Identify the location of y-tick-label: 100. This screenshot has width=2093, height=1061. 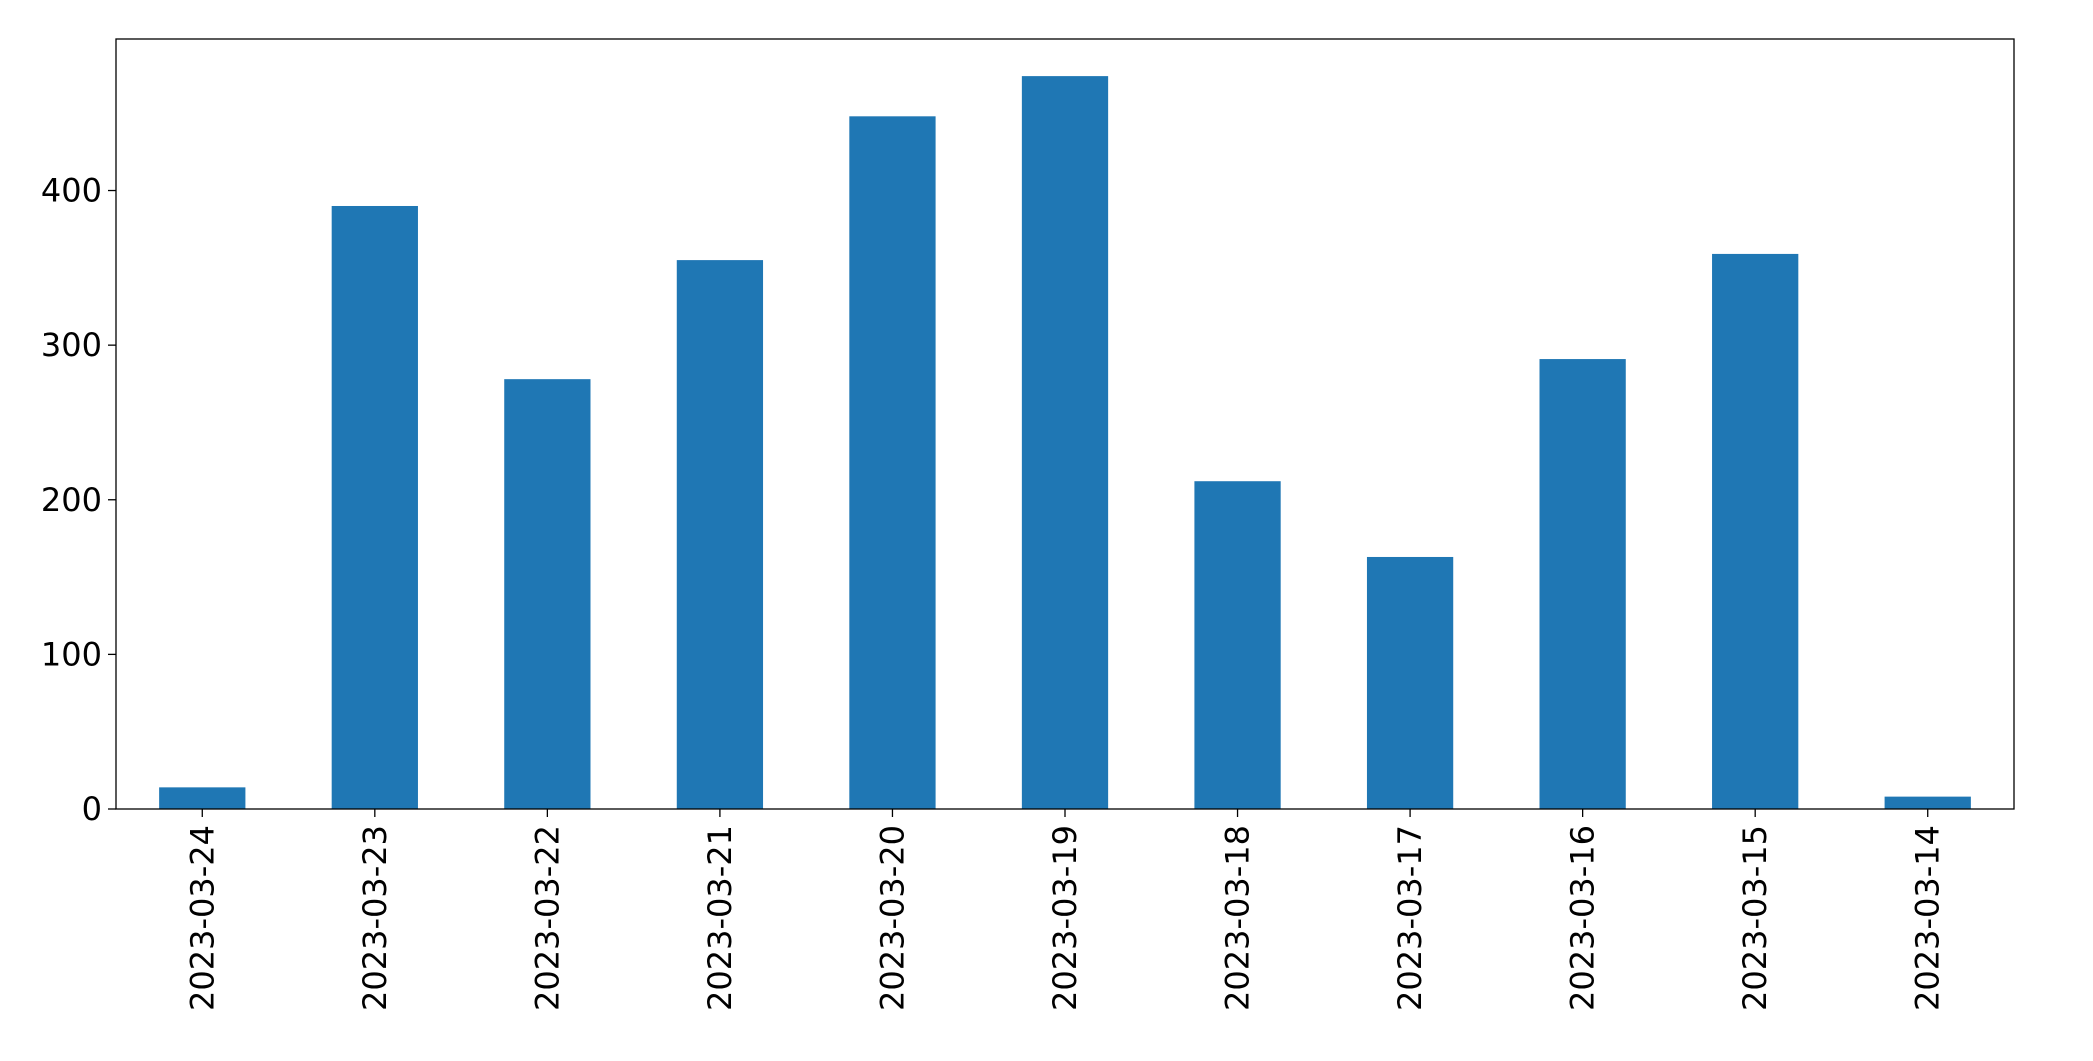
(71, 654).